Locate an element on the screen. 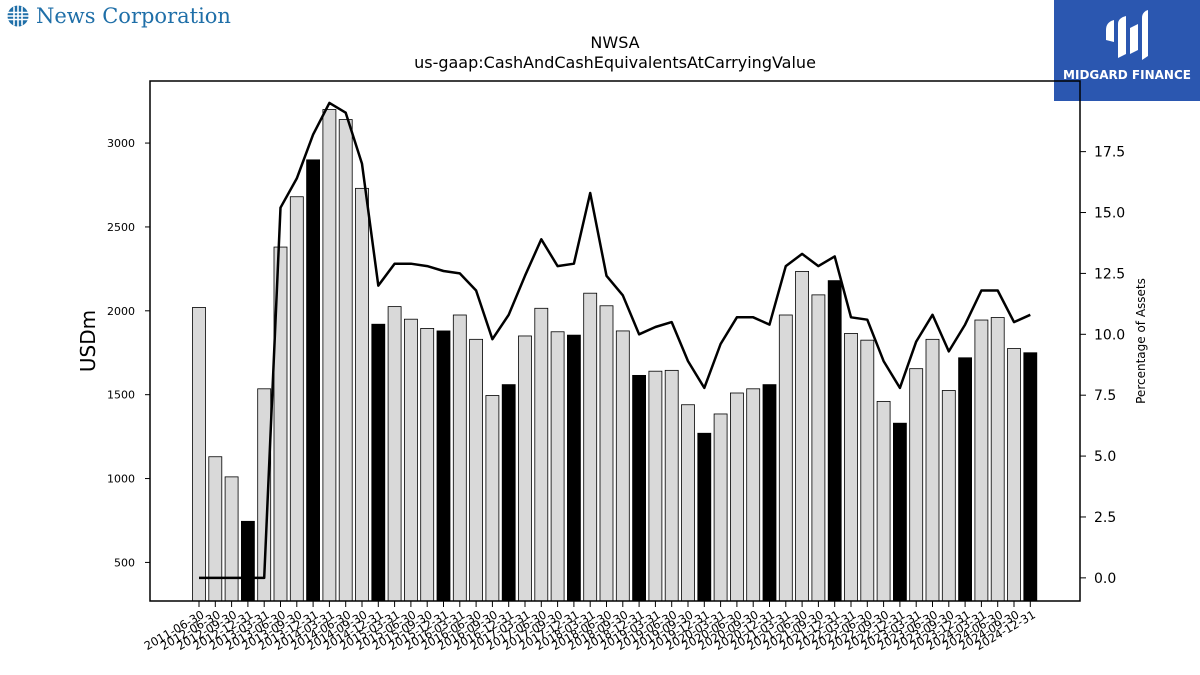 This screenshot has height=675, width=1200. globe-icon is located at coordinates (18, 16).